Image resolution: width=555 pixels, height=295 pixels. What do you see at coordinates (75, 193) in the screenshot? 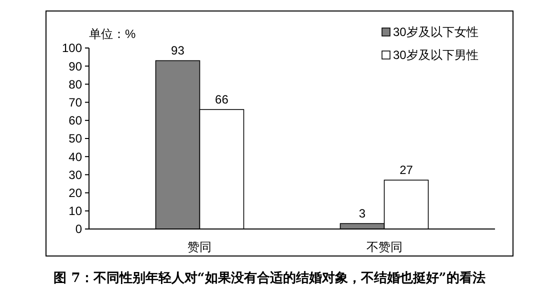
I see `y-tick-label: 20` at bounding box center [75, 193].